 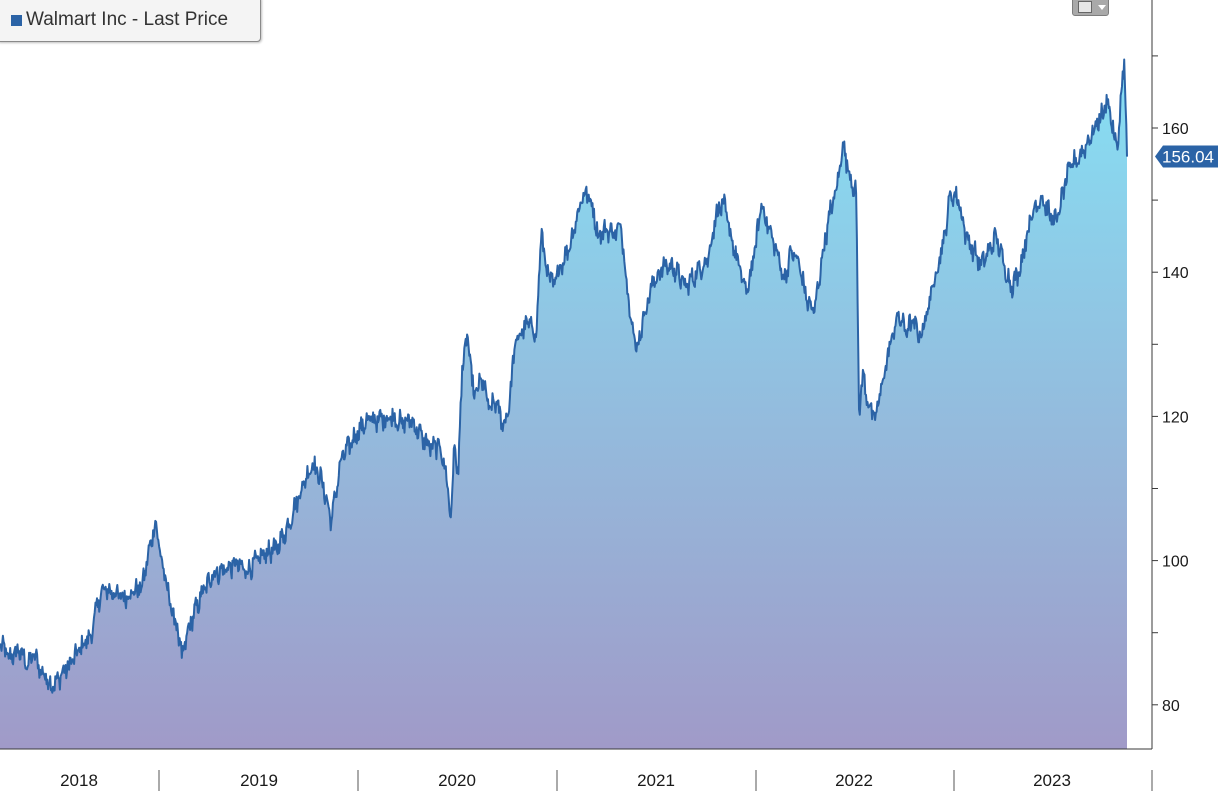 I want to click on legend-label: Walmart Inc - Last Price, so click(x=127, y=19).